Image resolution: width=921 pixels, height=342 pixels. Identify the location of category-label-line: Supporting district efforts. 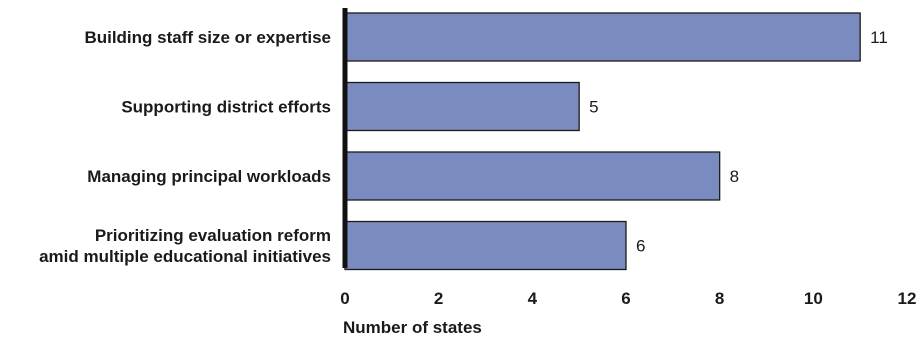
(226, 107).